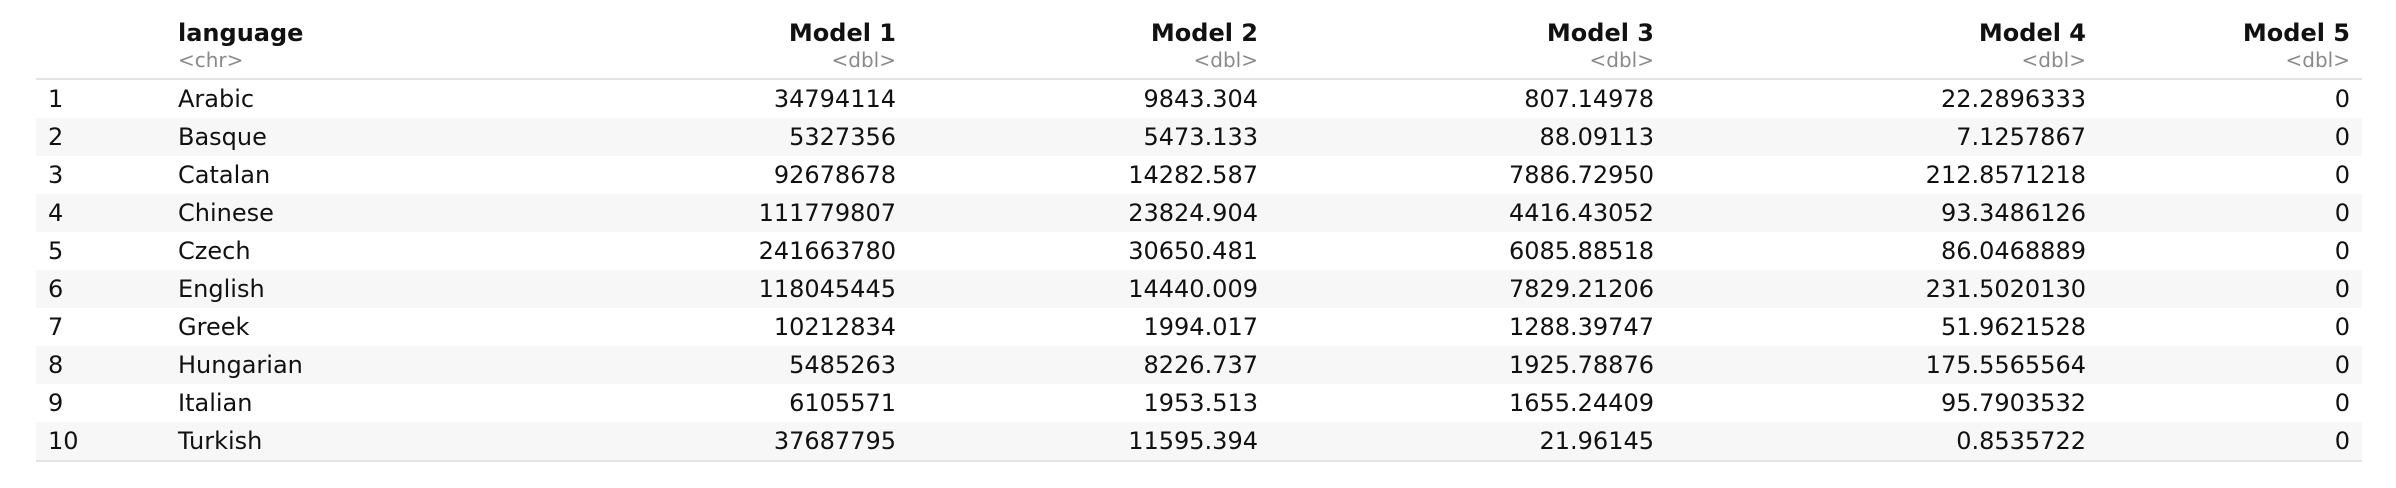  What do you see at coordinates (101, 289) in the screenshot?
I see `row-index-cell: 6` at bounding box center [101, 289].